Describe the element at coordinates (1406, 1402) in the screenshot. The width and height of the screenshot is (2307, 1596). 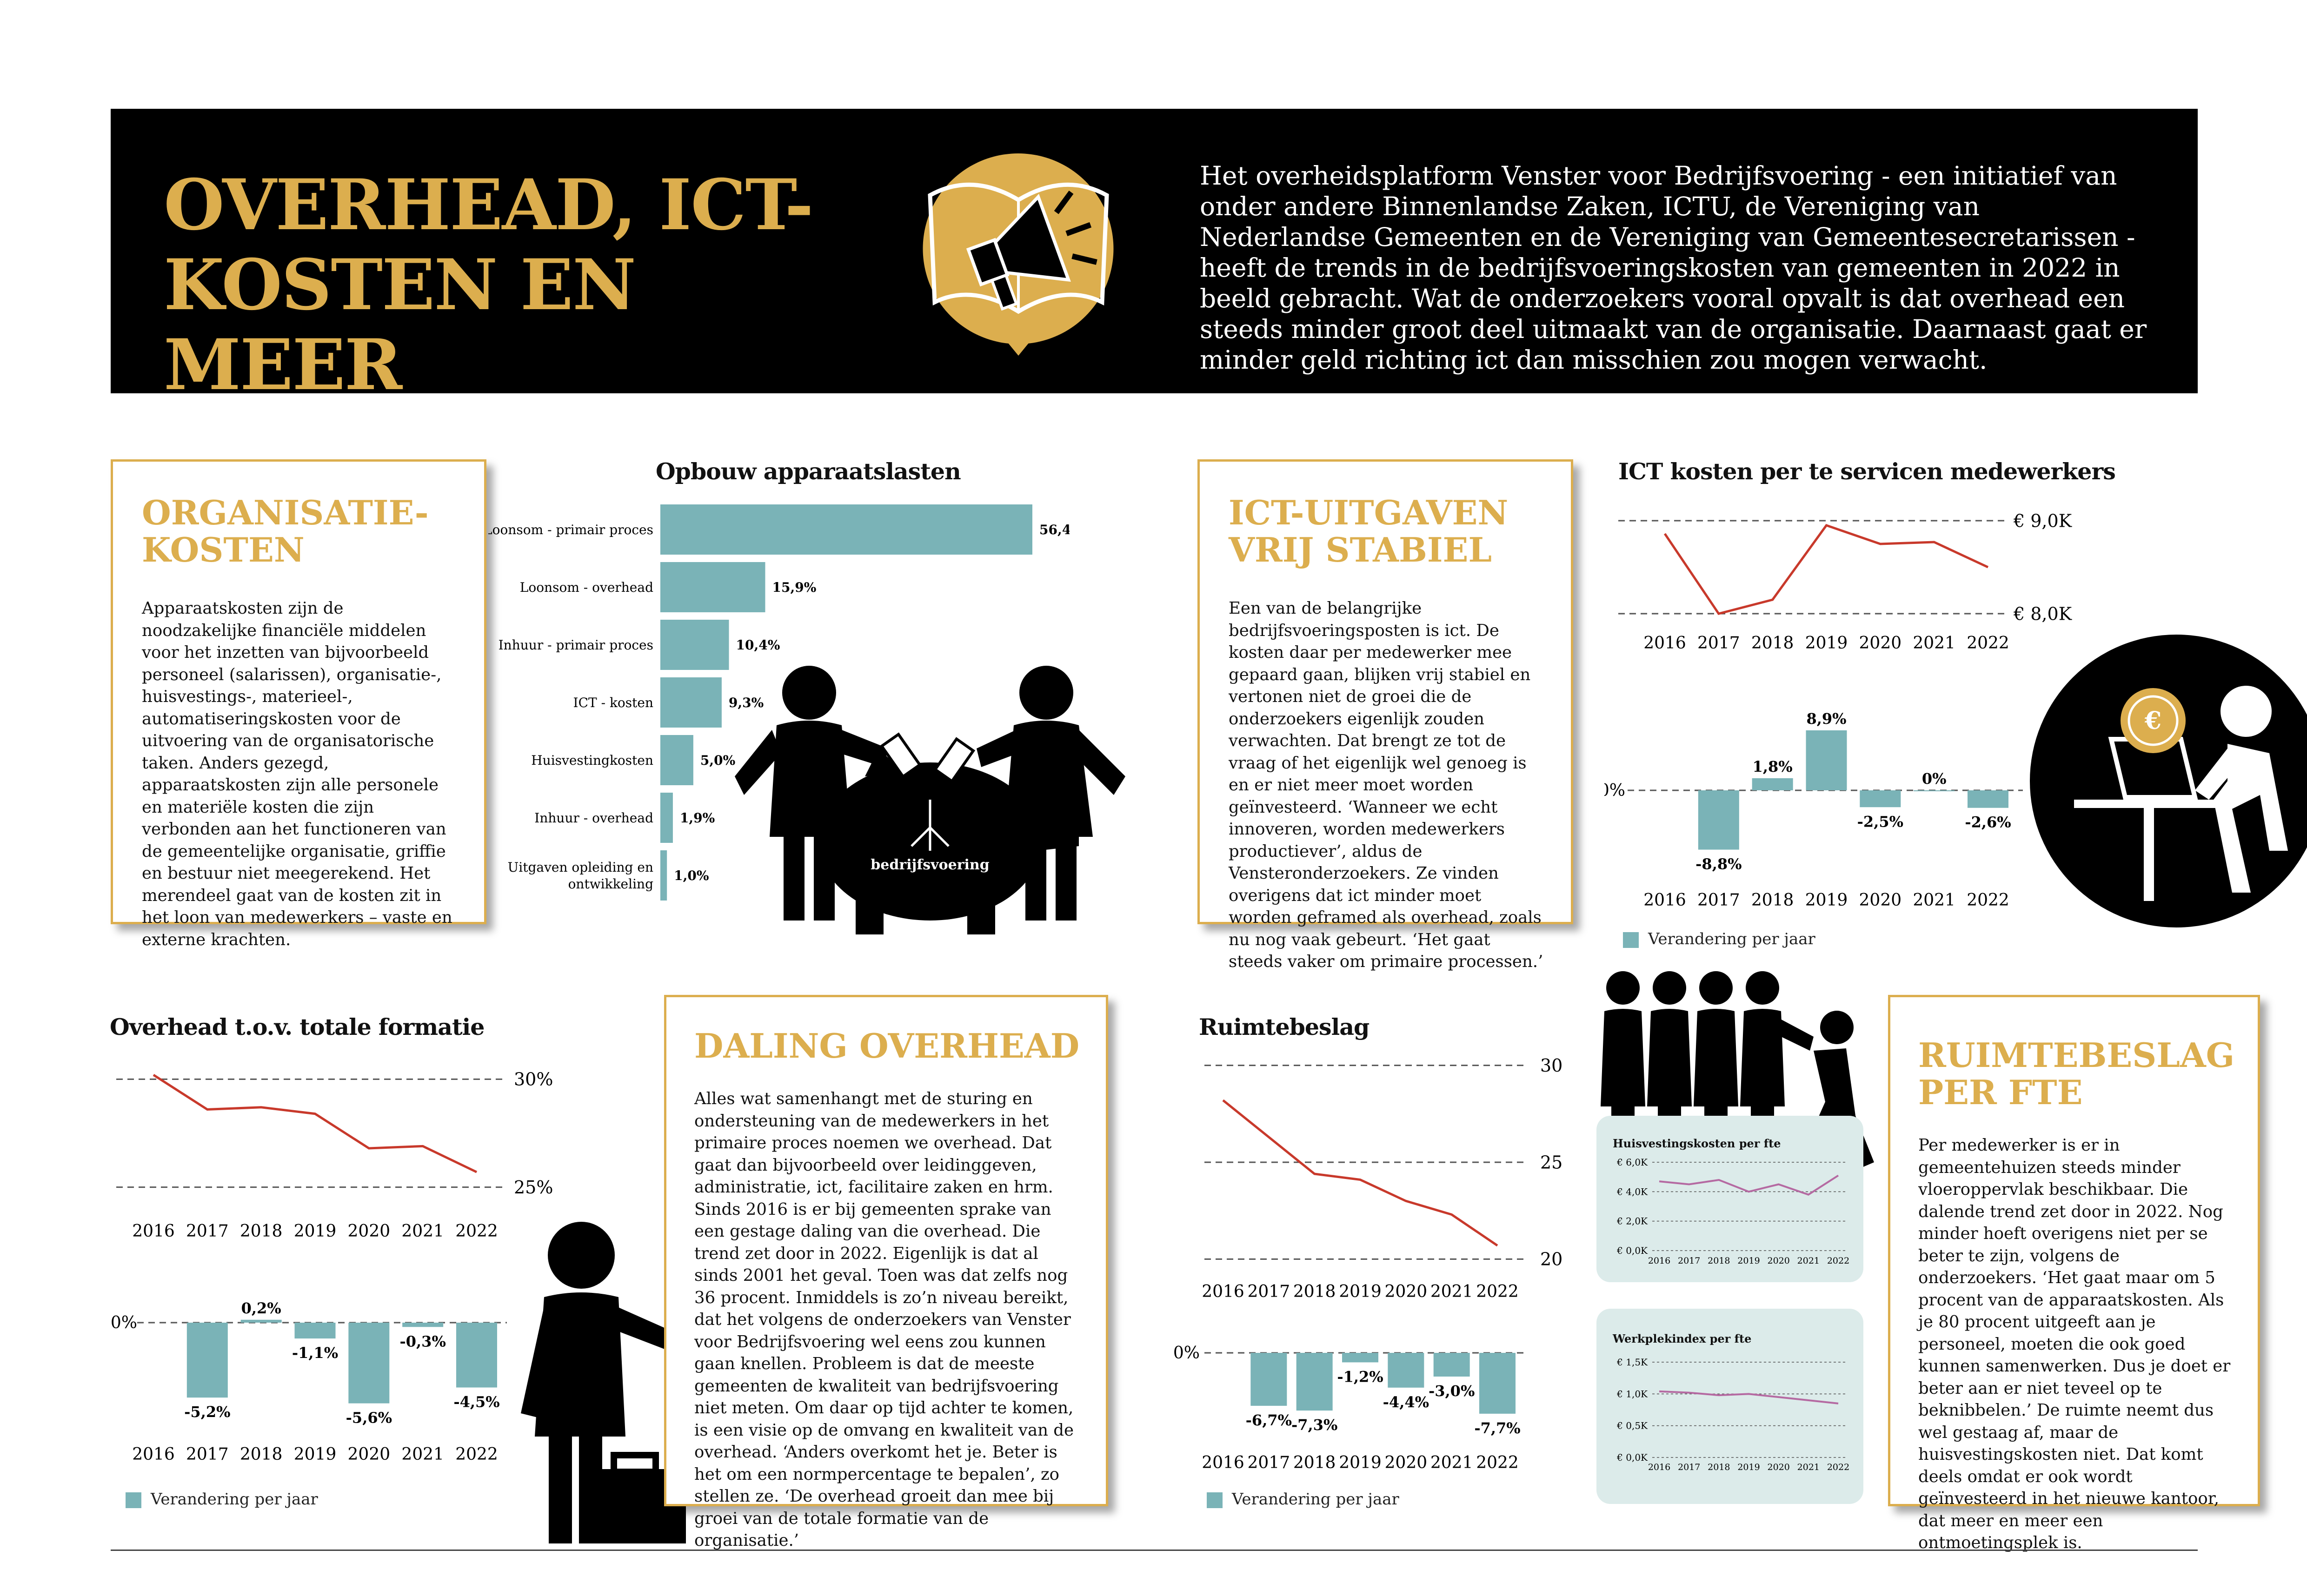
I see `change-value-label: -4,4%` at that location.